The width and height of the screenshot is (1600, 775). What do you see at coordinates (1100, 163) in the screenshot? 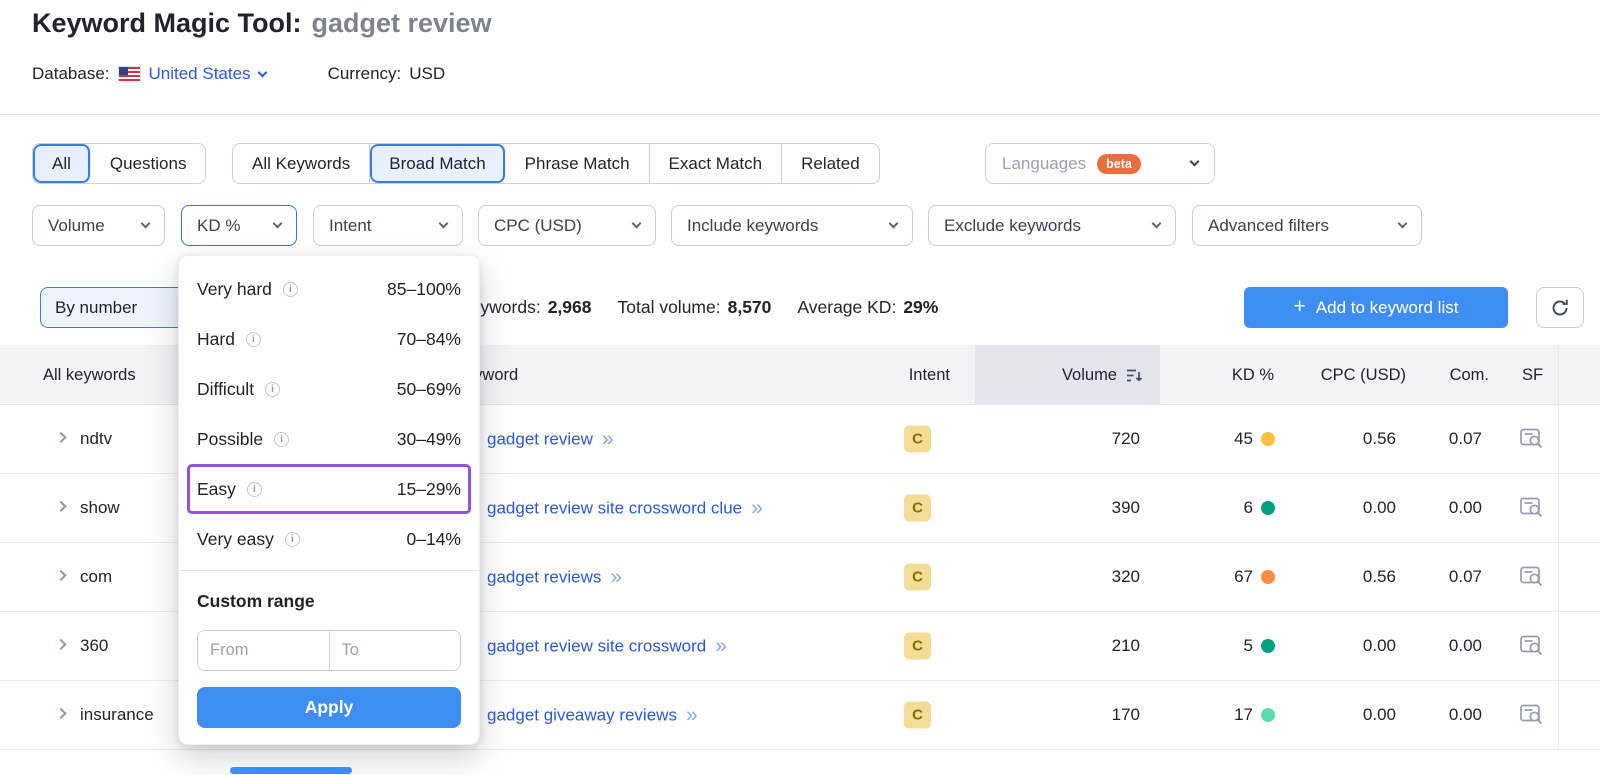
I see `languages-dropdown: Languages beta` at bounding box center [1100, 163].